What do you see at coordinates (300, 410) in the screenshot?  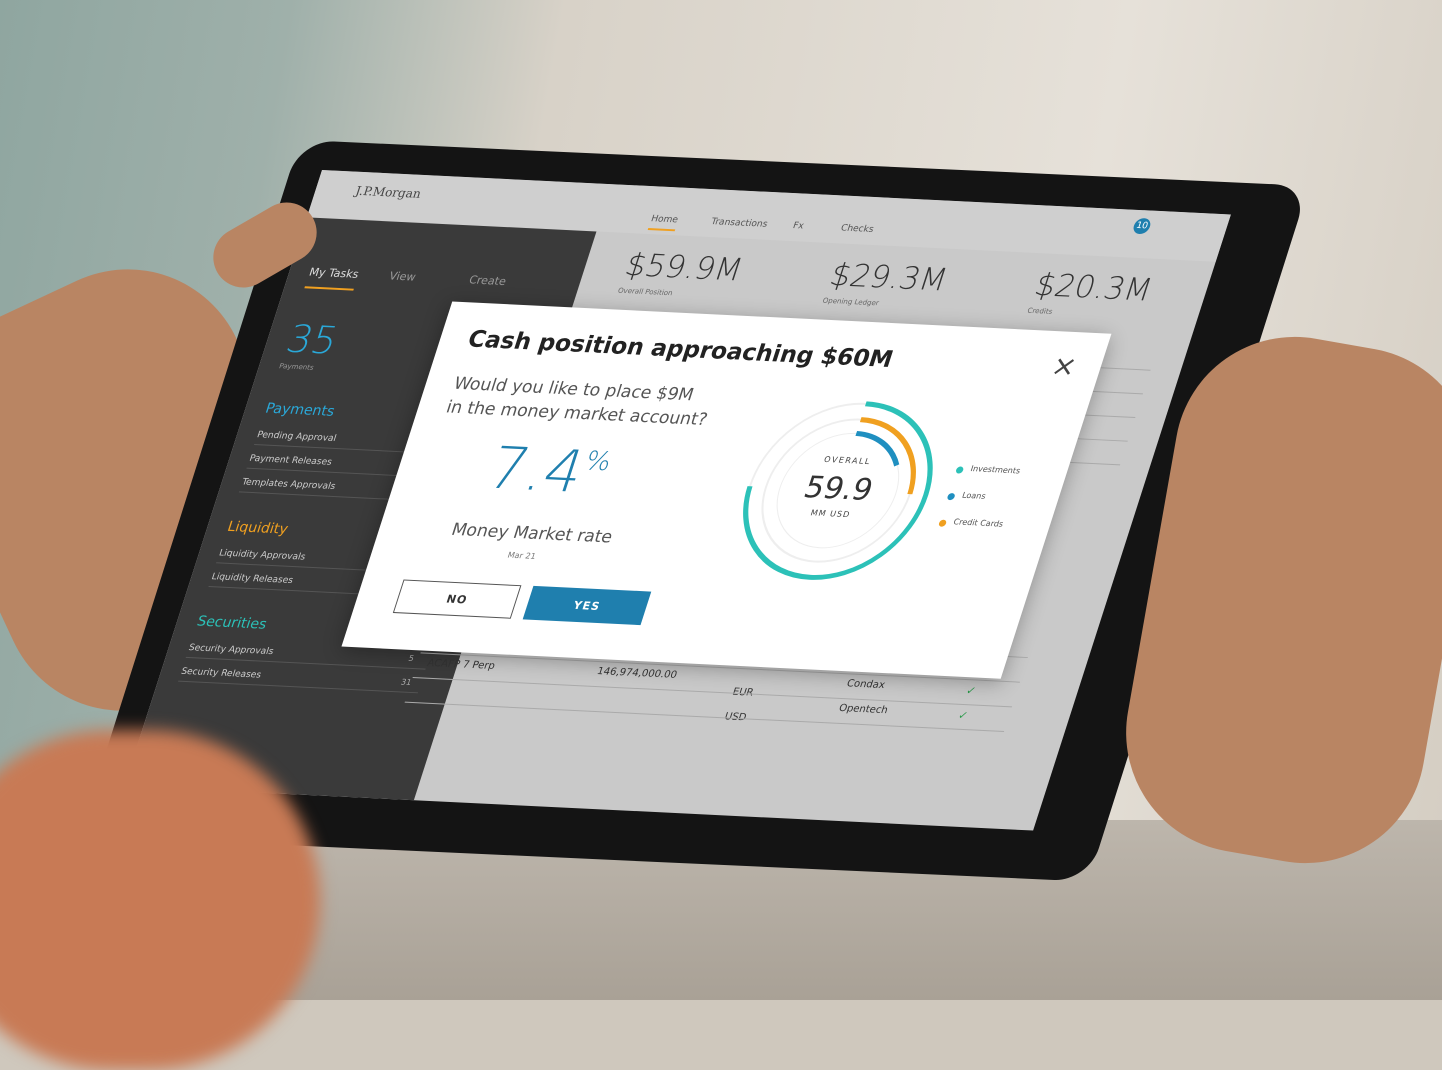 I see `section-title: Payments` at bounding box center [300, 410].